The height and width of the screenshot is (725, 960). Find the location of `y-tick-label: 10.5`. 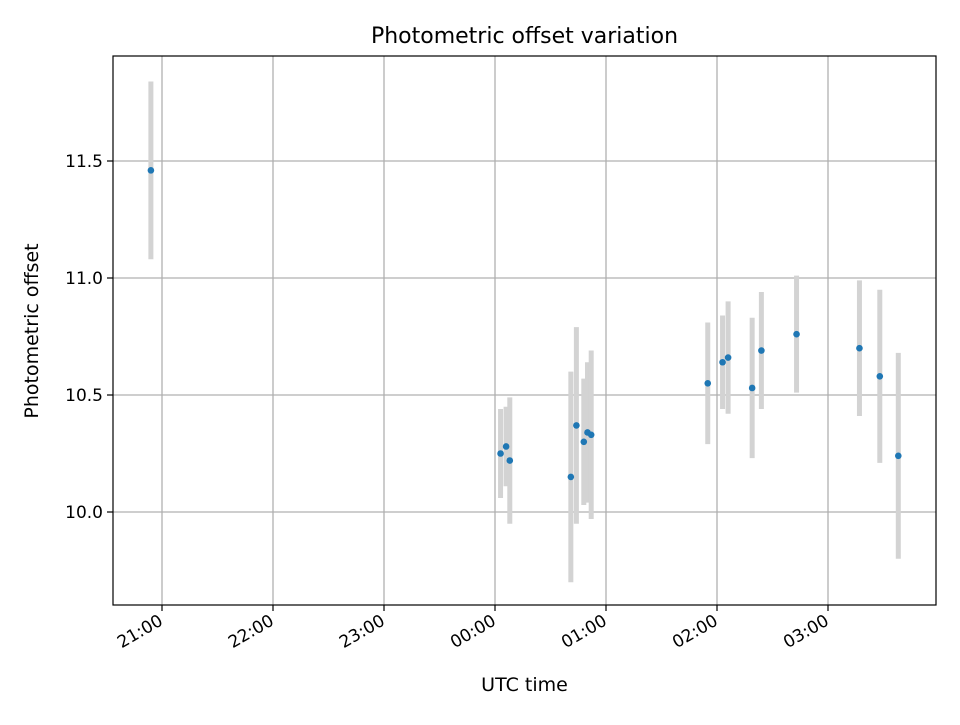

y-tick-label: 10.5 is located at coordinates (84, 396).